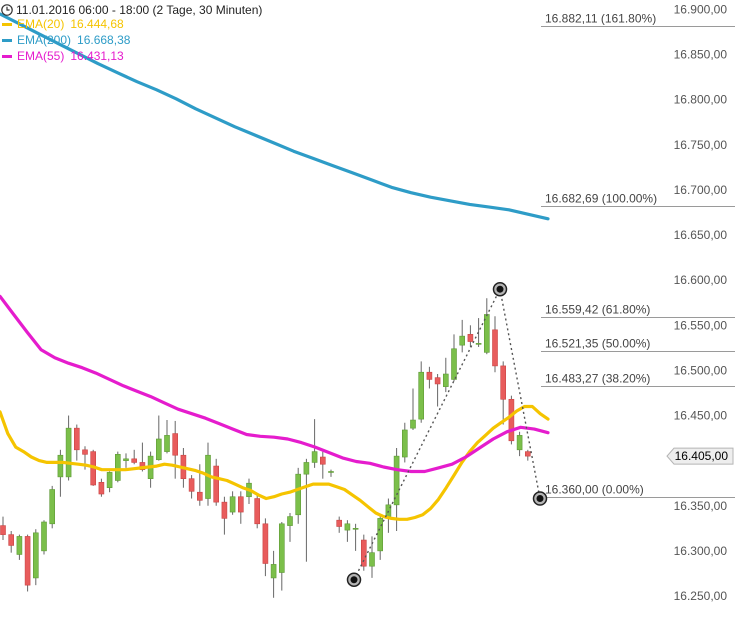 Image resolution: width=735 pixels, height=618 pixels. I want to click on price-marker-label: 16.405,00, so click(702, 456).